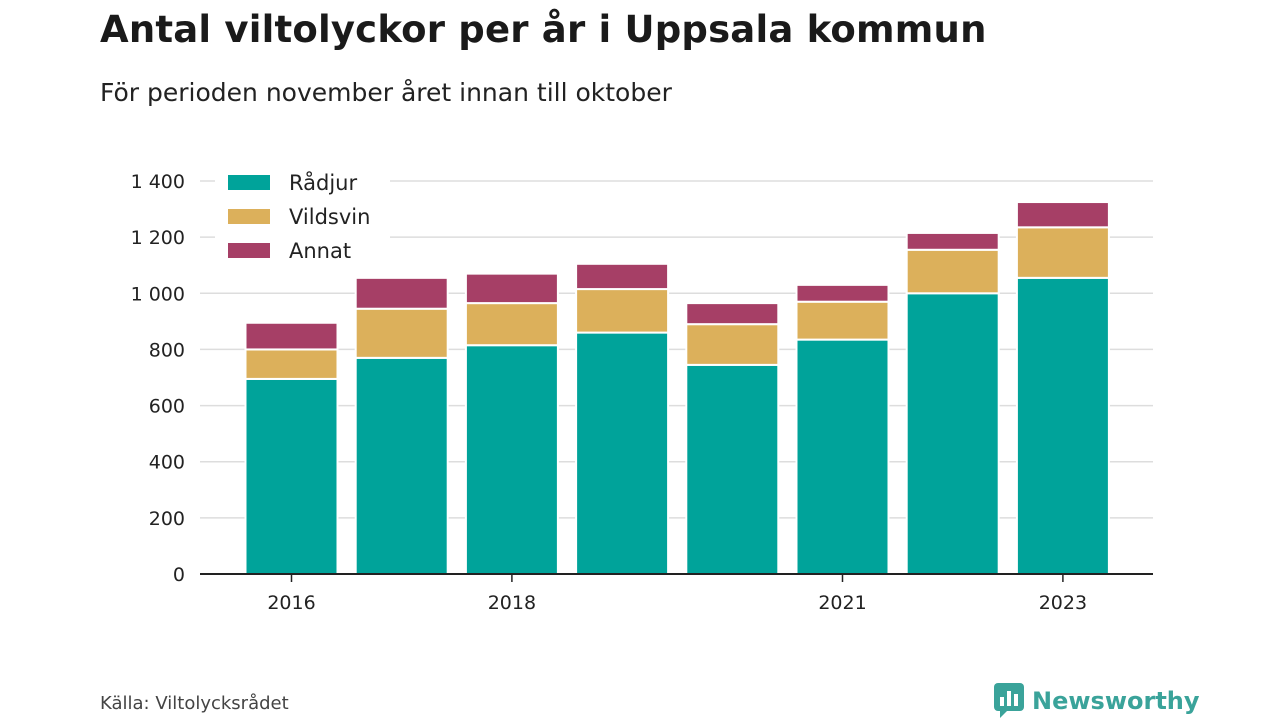 The width and height of the screenshot is (1280, 720). What do you see at coordinates (194, 703) in the screenshot?
I see `source-note: Källa: Viltolycksrådet` at bounding box center [194, 703].